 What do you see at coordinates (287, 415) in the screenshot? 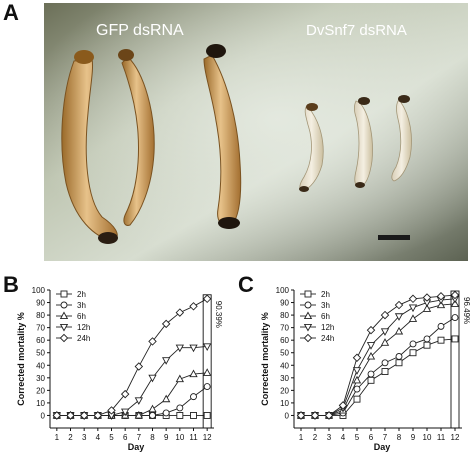
I see `y-tick-label: 0` at bounding box center [287, 415].